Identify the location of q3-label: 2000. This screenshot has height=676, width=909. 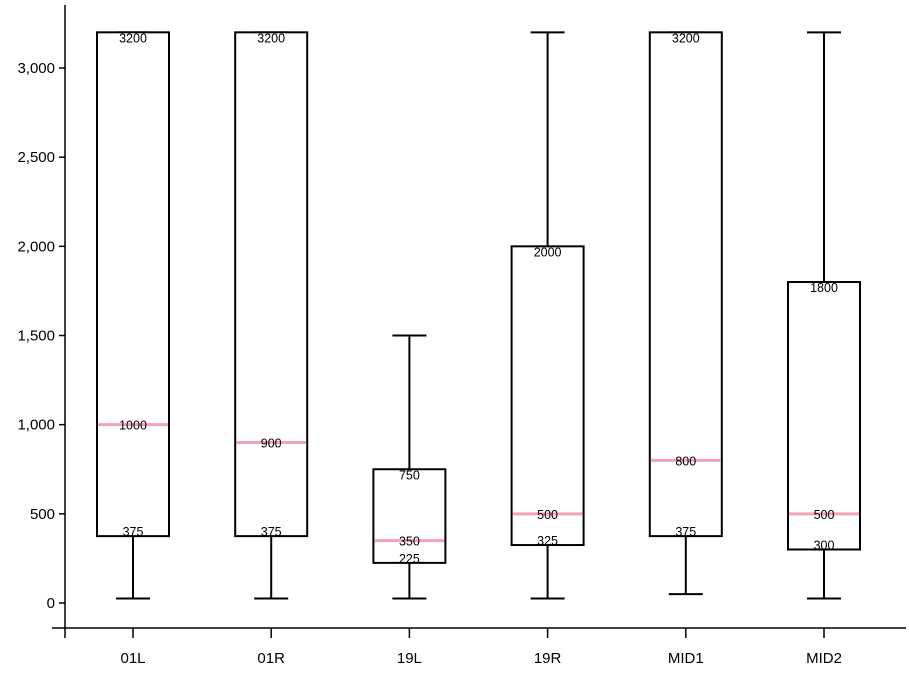
(548, 252).